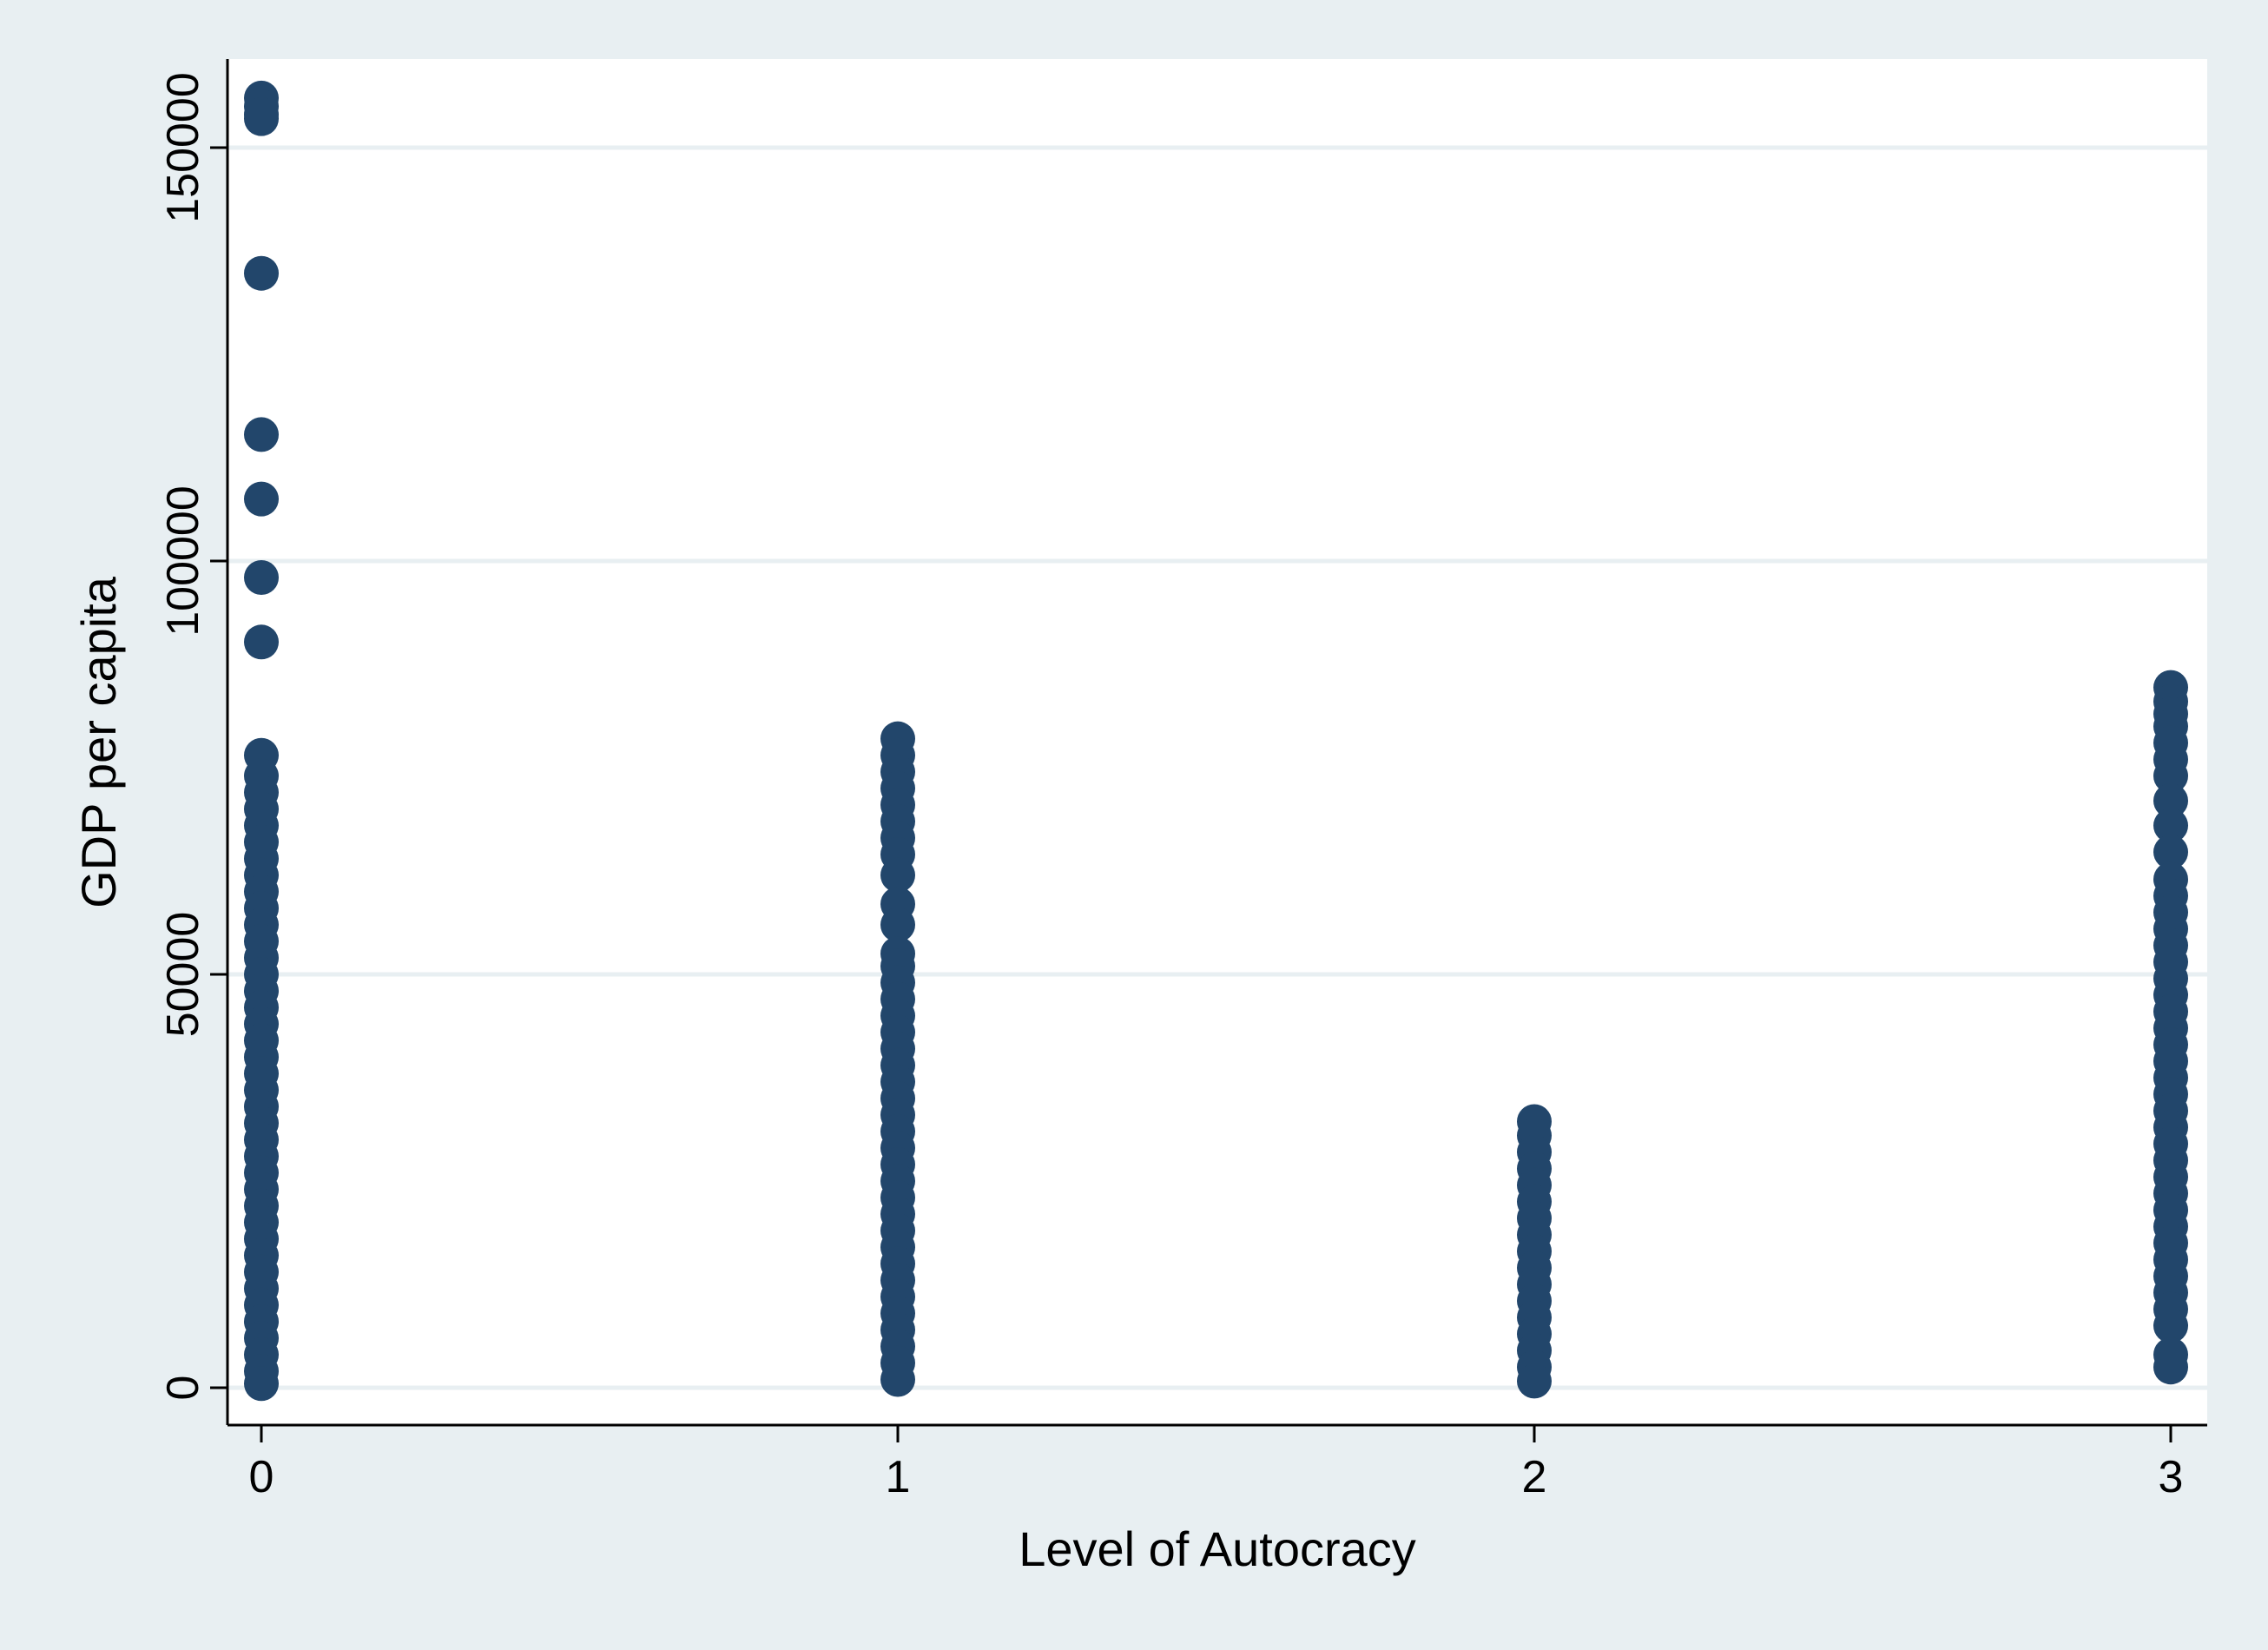 Image resolution: width=2268 pixels, height=1650 pixels. I want to click on x-axis-title: Level of Autocracy, so click(1217, 1549).